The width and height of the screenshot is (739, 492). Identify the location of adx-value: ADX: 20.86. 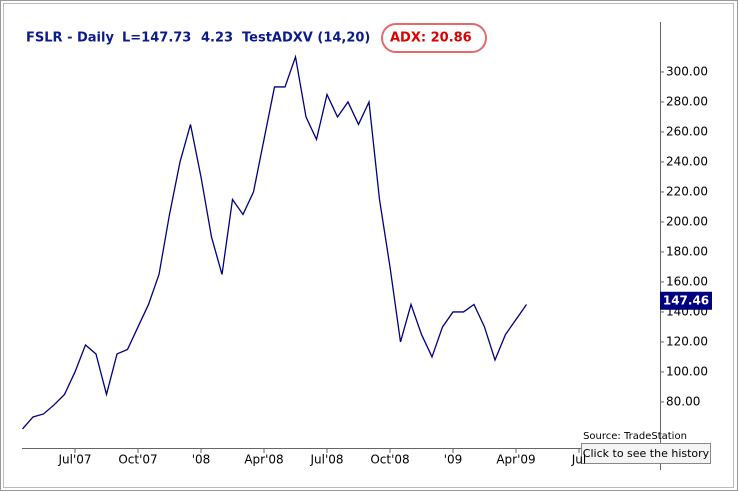
(431, 38).